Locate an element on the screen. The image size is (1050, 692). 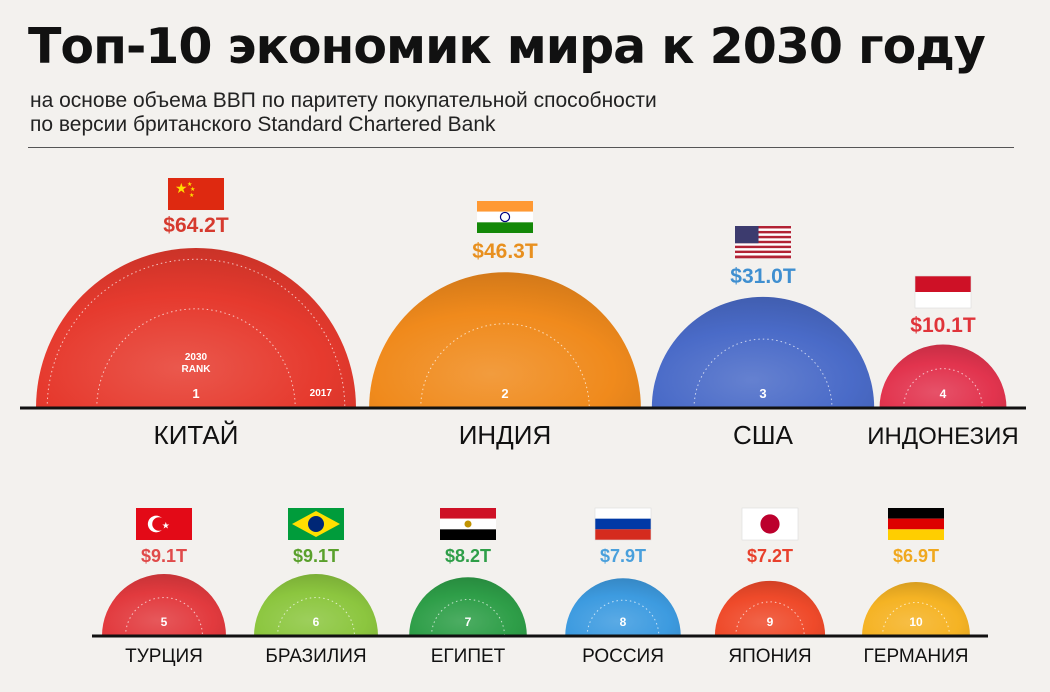
rank-label-5: 5 is located at coordinates (164, 622).